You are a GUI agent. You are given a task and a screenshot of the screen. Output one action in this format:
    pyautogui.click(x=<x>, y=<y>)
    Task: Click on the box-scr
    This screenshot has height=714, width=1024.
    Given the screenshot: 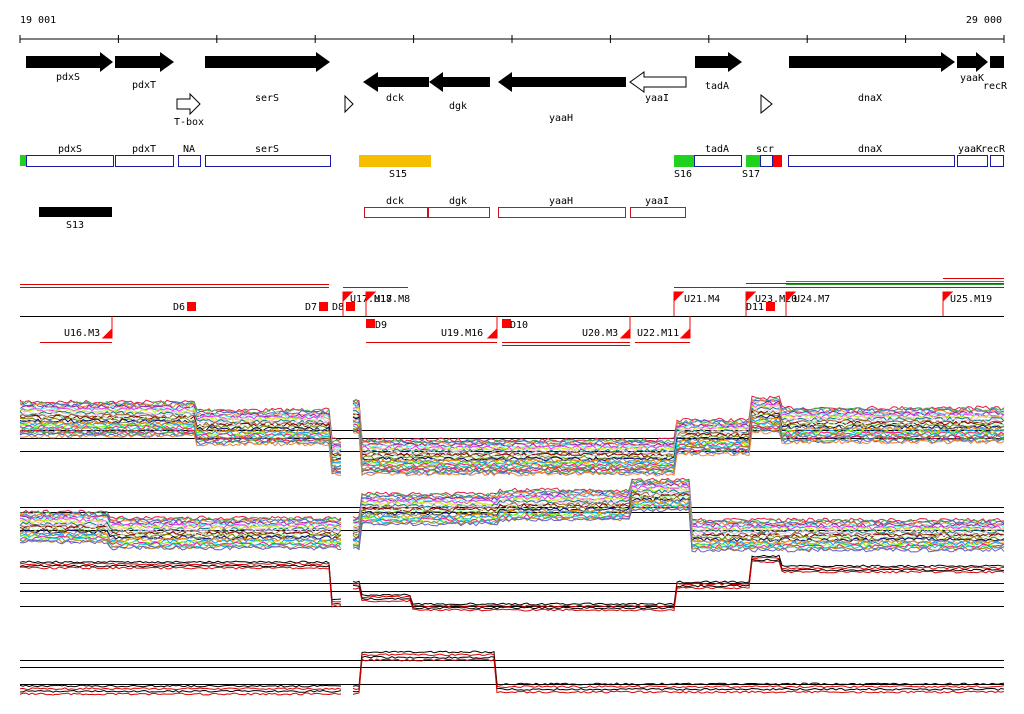 What is the action you would take?
    pyautogui.click(x=766, y=161)
    